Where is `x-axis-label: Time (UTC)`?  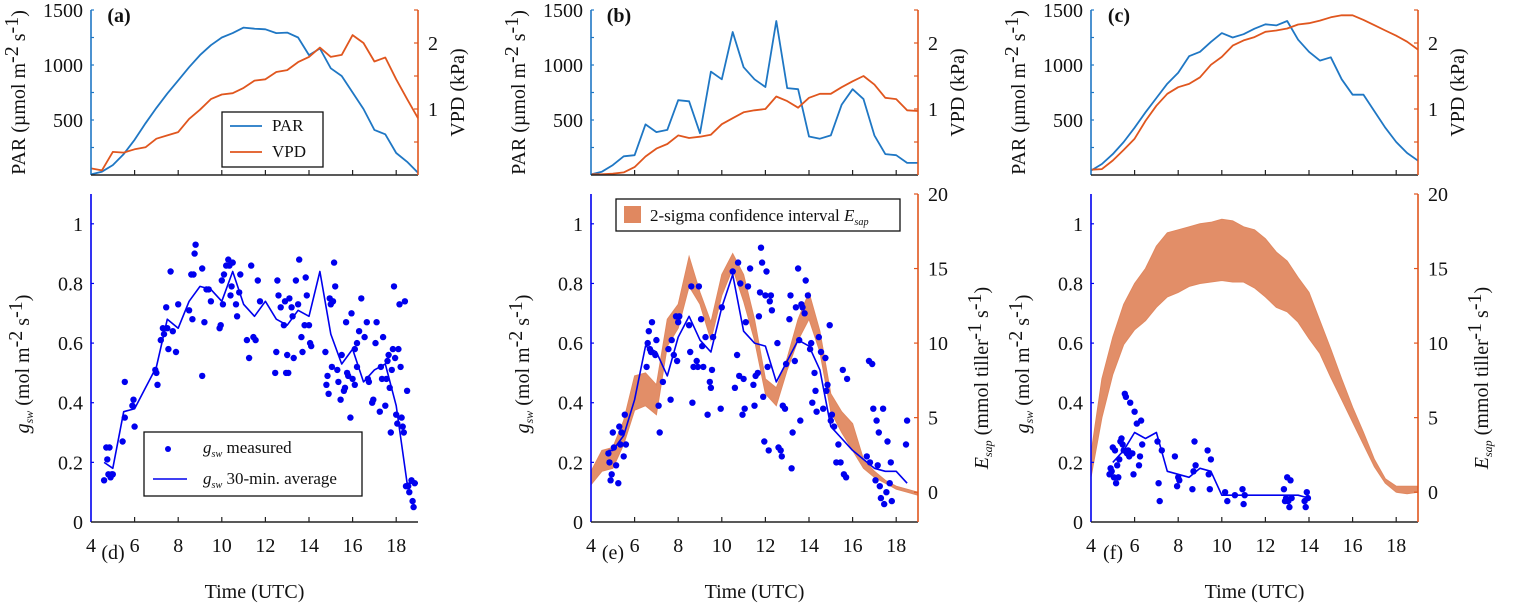
x-axis-label: Time (UTC) is located at coordinates (1255, 592).